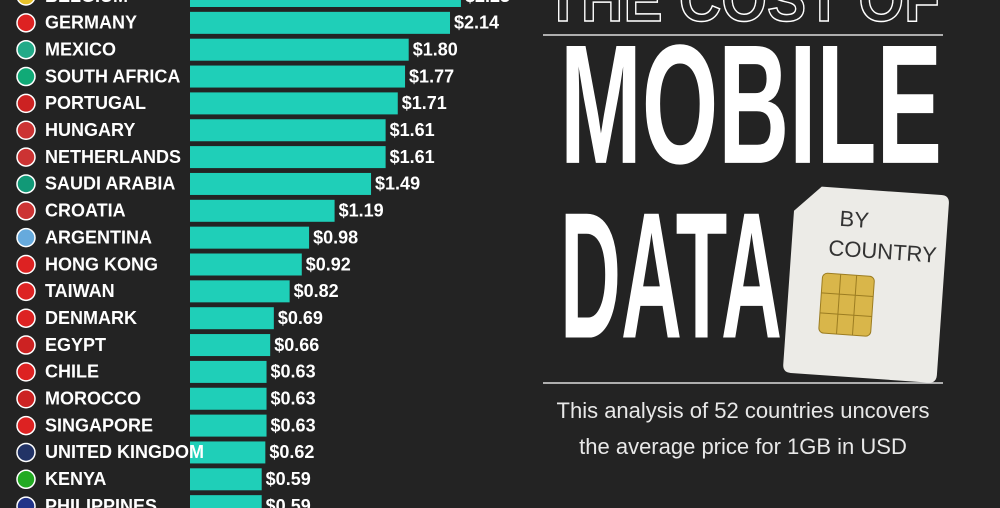  What do you see at coordinates (431, 76) in the screenshot?
I see `value-label: $1.77` at bounding box center [431, 76].